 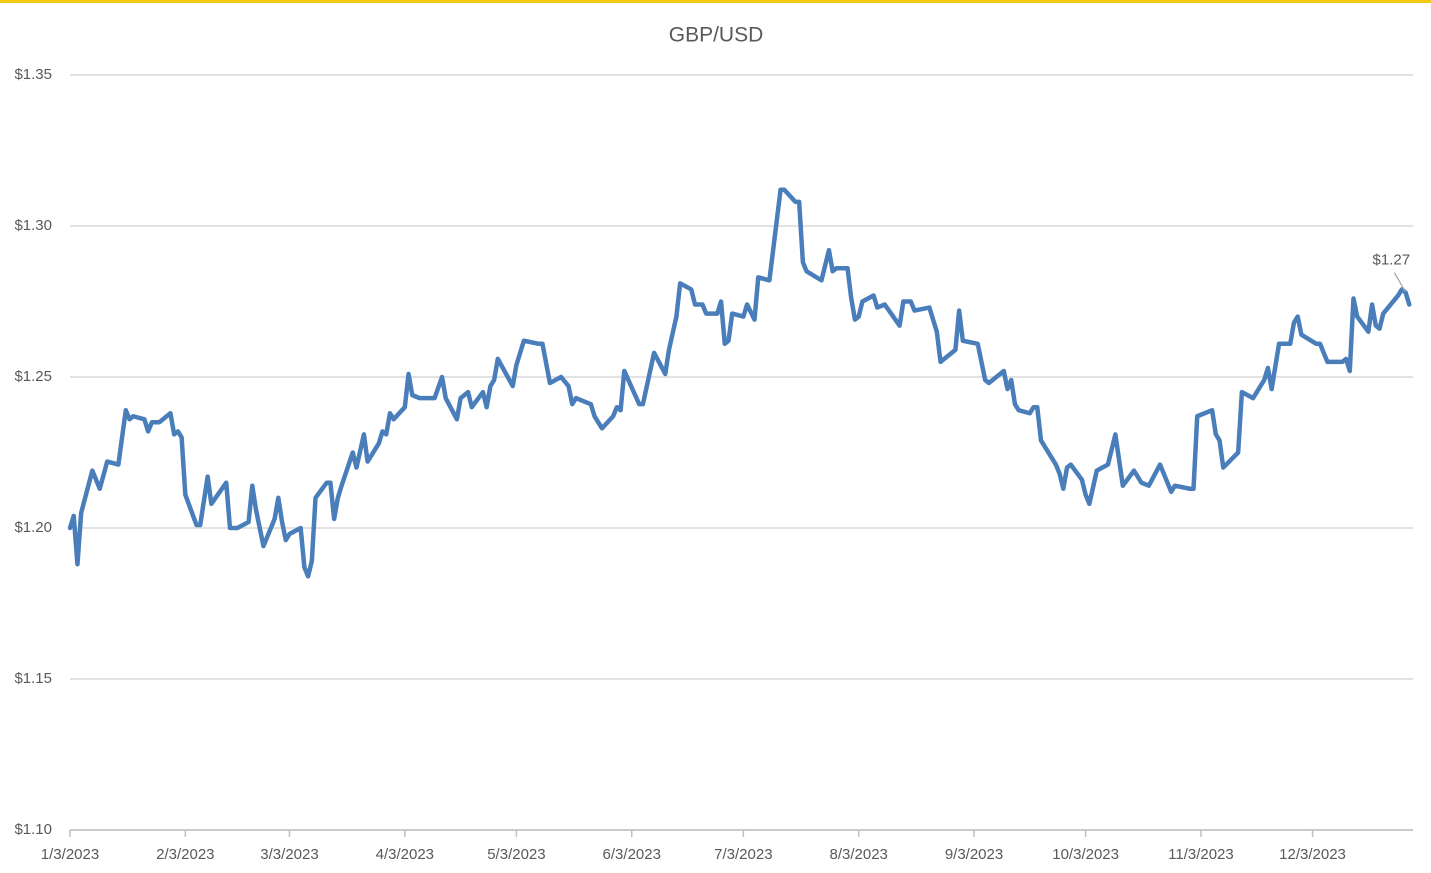 I want to click on x-tick-label: 7/3/2023, so click(x=743, y=854).